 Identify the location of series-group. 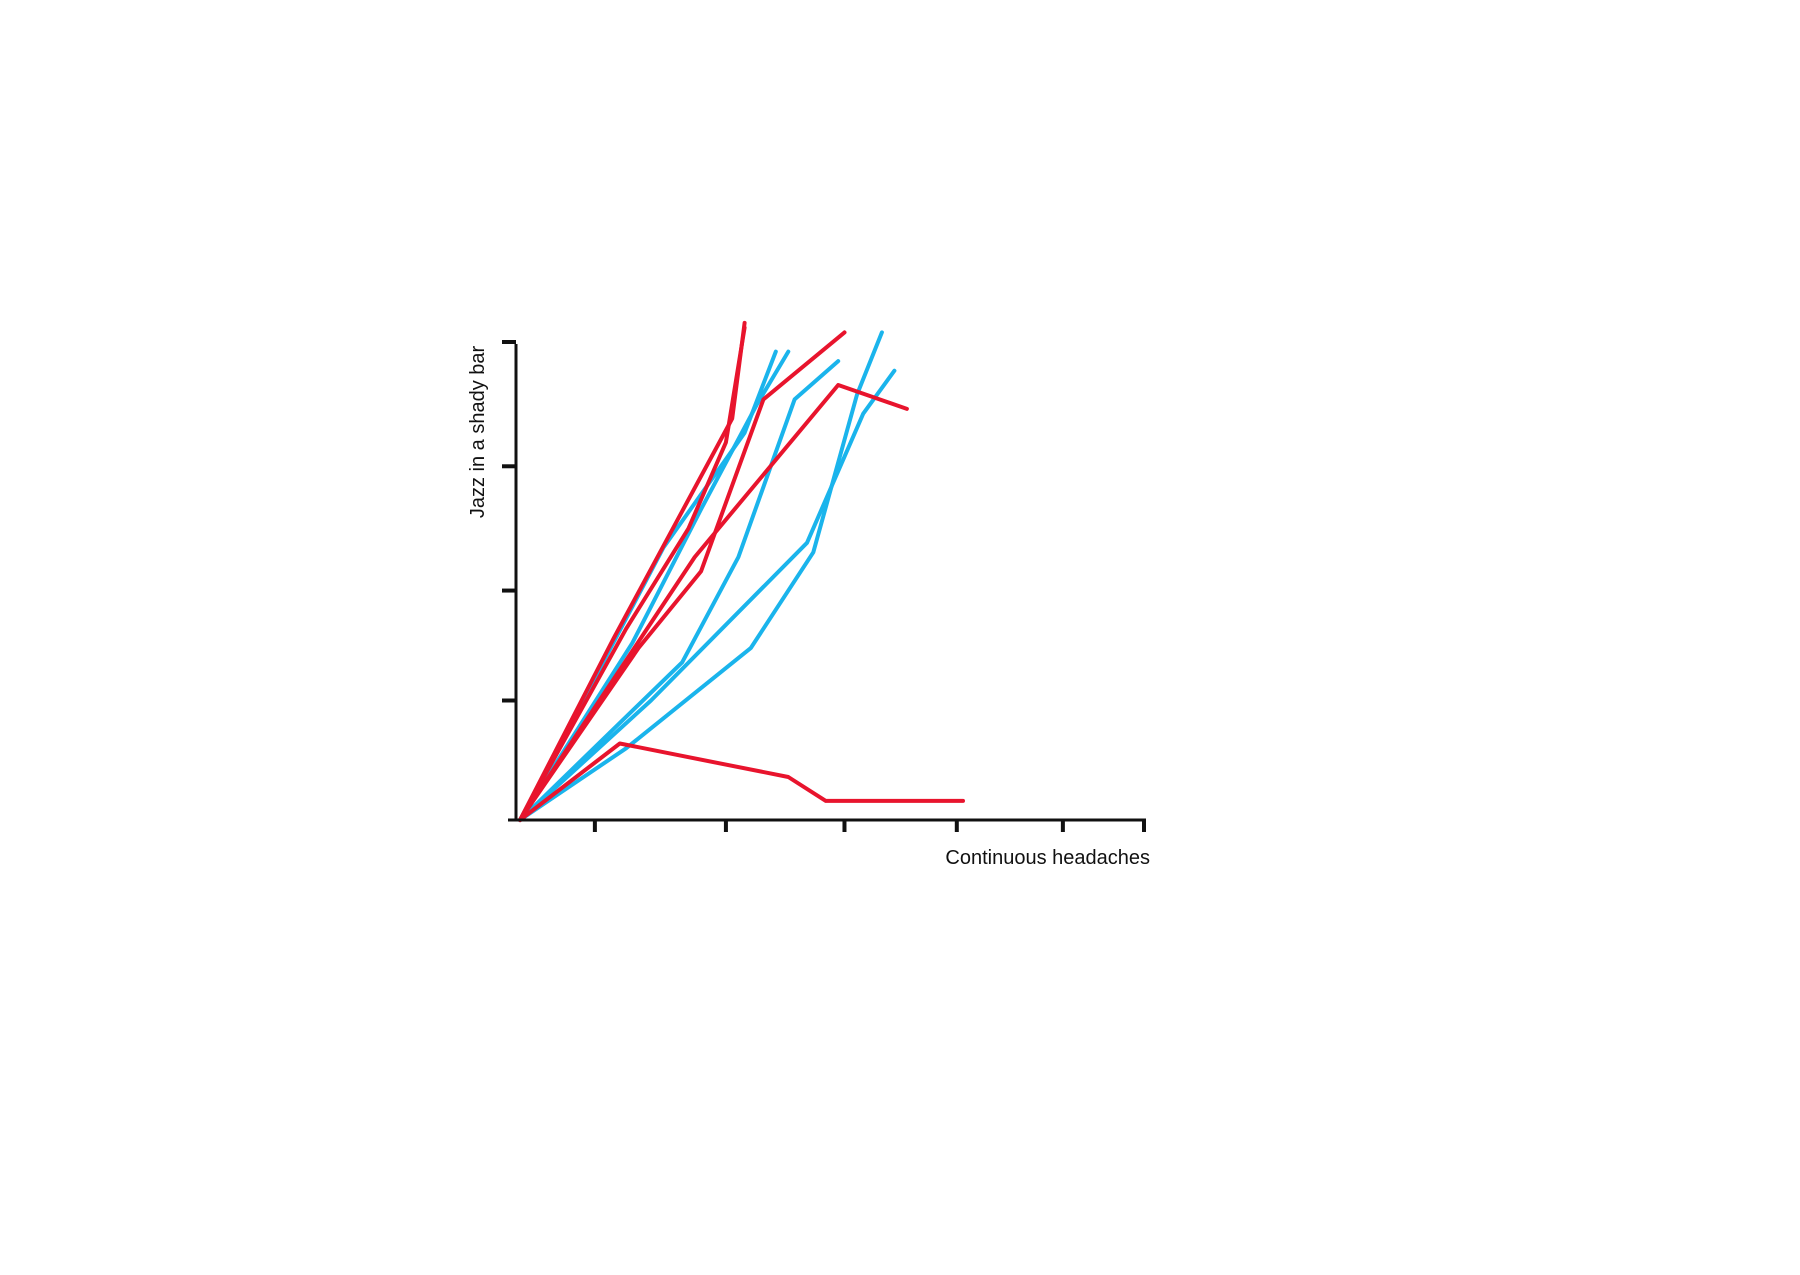
(741, 571).